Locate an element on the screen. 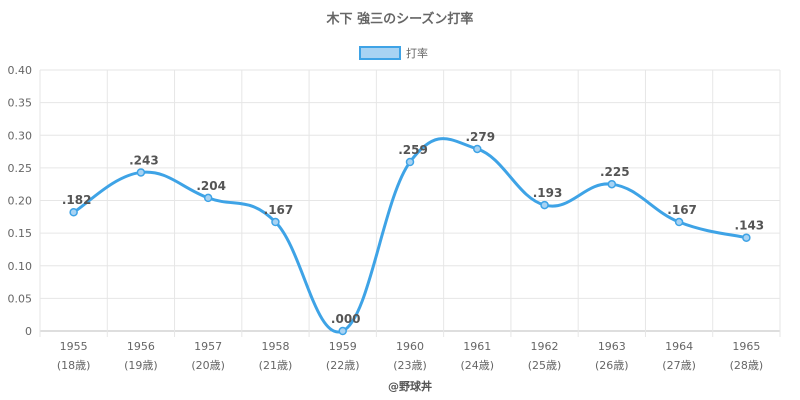  credit-text: @野球丼 is located at coordinates (410, 386).